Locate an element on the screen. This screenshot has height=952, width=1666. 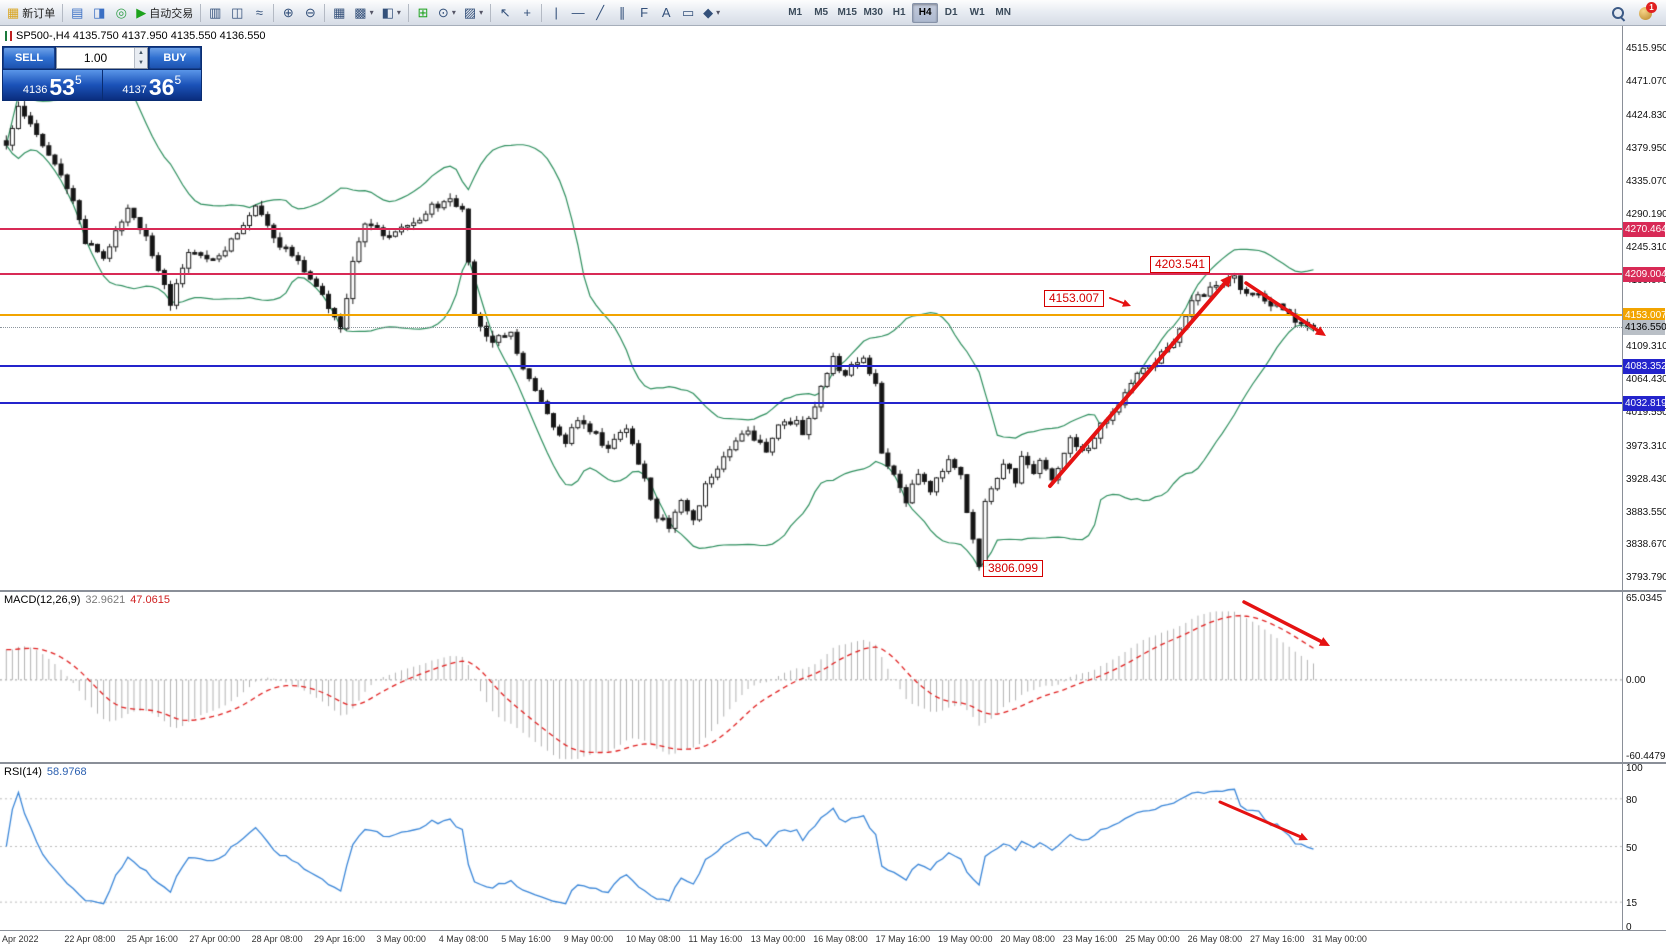
timeframe-m15-button: M15 is located at coordinates (847, 12).